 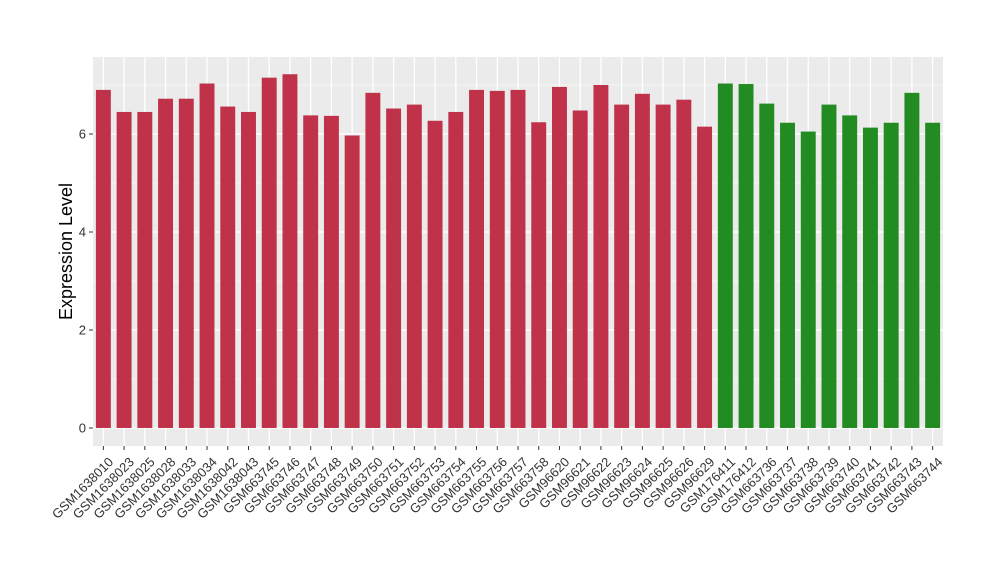 I want to click on bar-GSM663745, so click(x=269, y=253).